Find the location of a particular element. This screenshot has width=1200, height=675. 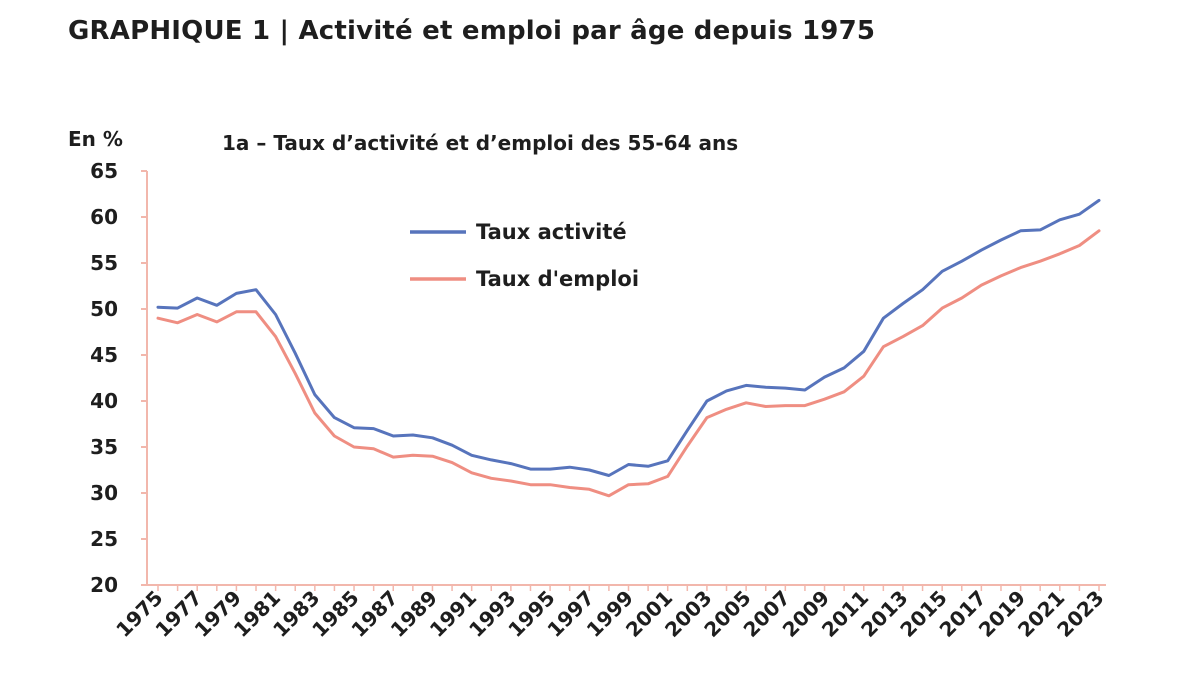

y-tick-label: 40 is located at coordinates (104, 401).